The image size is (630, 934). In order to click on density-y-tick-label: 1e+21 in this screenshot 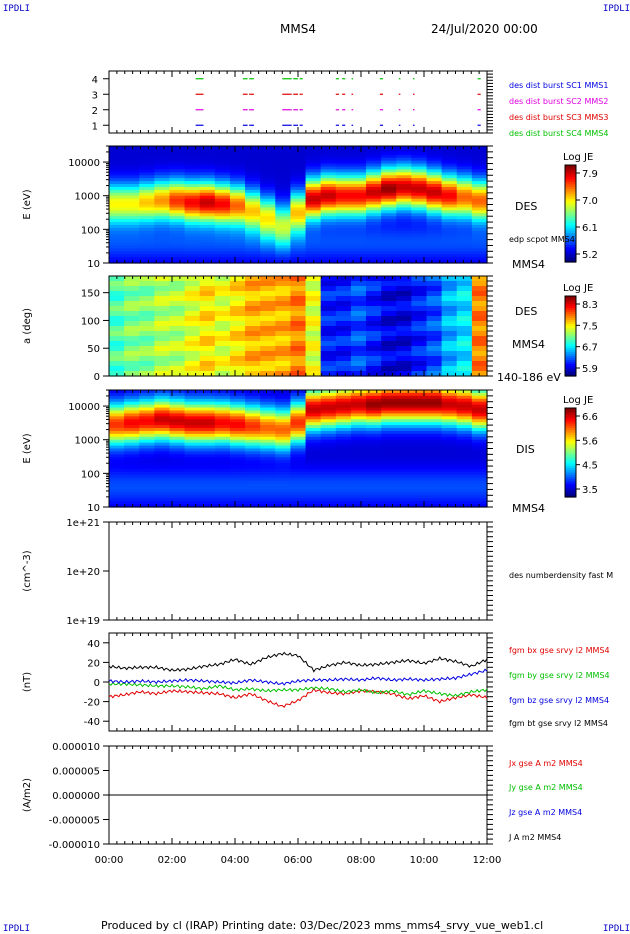, I will do `click(83, 523)`.